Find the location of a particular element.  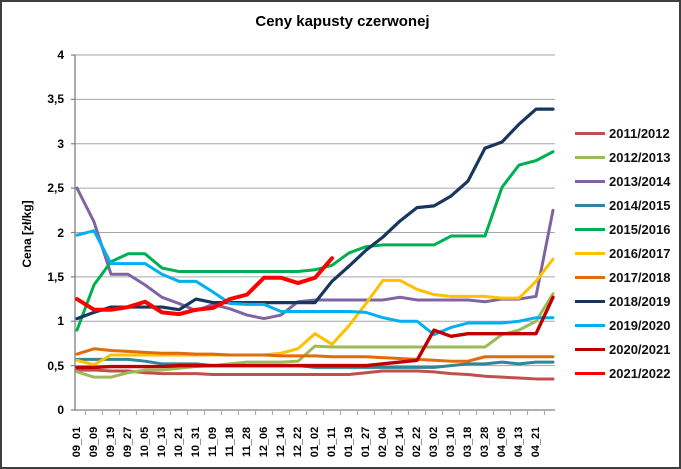

y-axis-tick-label: 1 is located at coordinates (60, 321).